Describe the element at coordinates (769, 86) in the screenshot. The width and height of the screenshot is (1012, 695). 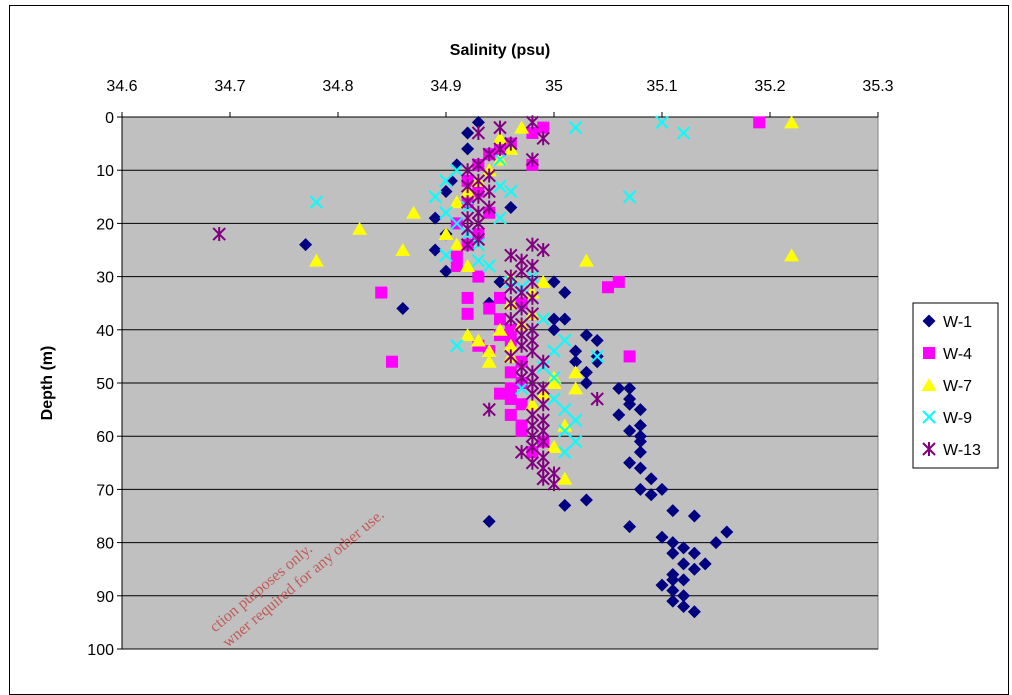
I see `x-tick-label: 35.2` at that location.